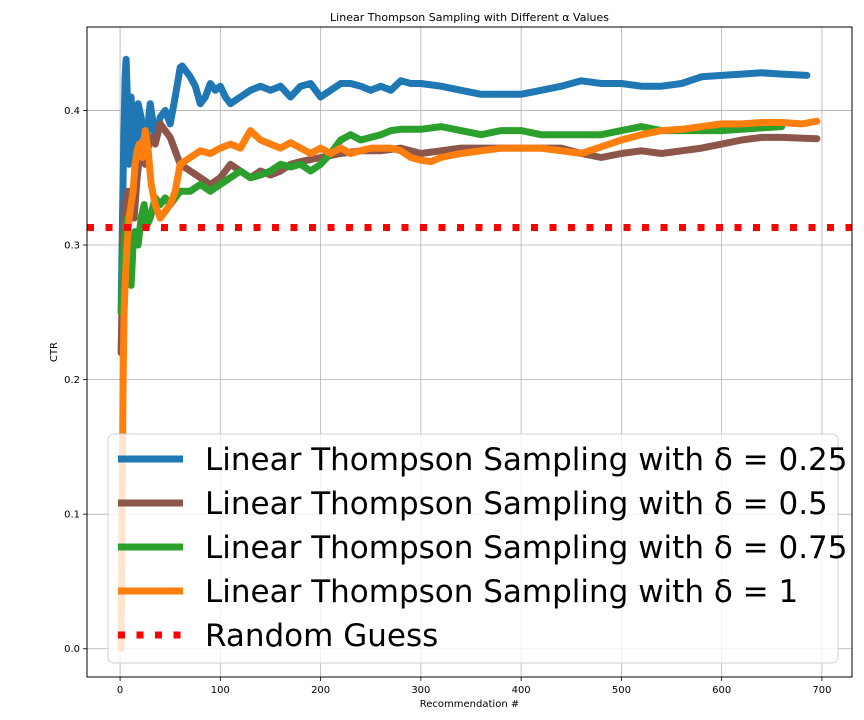 The height and width of the screenshot is (720, 864). Describe the element at coordinates (516, 504) in the screenshot. I see `legend-label-2: Linear Thompson Sampling with δ = 0.5` at that location.